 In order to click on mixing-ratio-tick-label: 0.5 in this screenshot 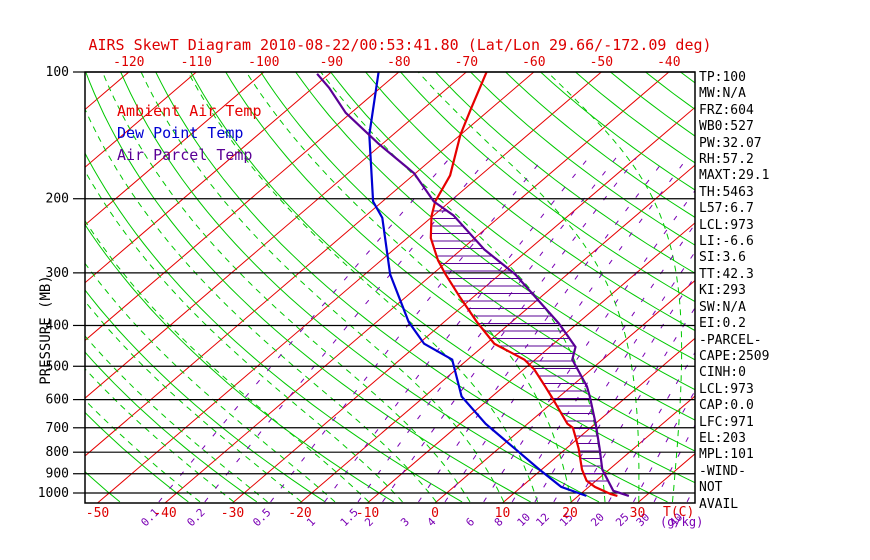, I will do `click(261, 517)`.